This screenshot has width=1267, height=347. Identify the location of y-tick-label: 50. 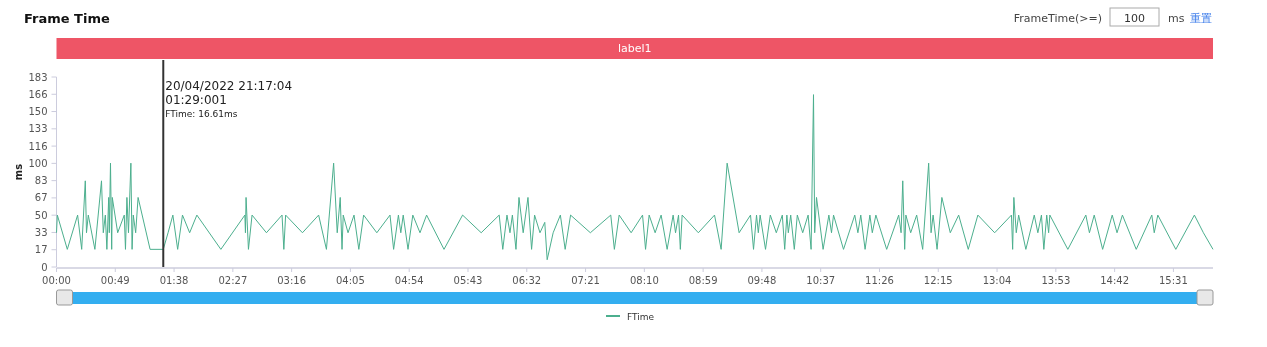
(41, 215).